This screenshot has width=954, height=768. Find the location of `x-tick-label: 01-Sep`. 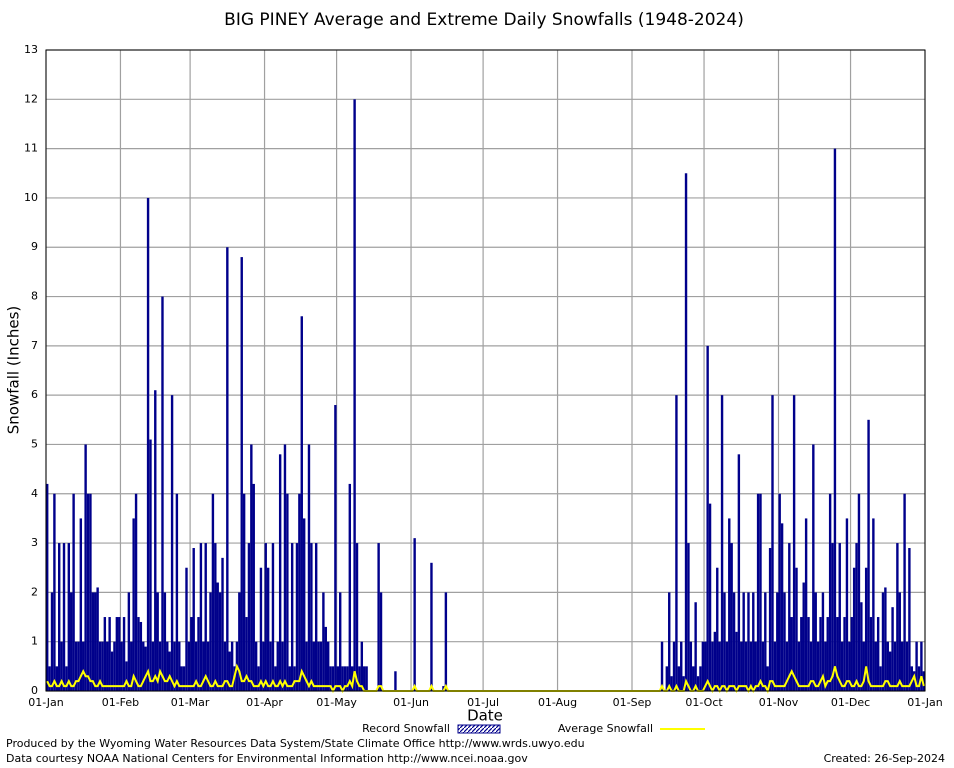

x-tick-label: 01-Sep is located at coordinates (632, 702).